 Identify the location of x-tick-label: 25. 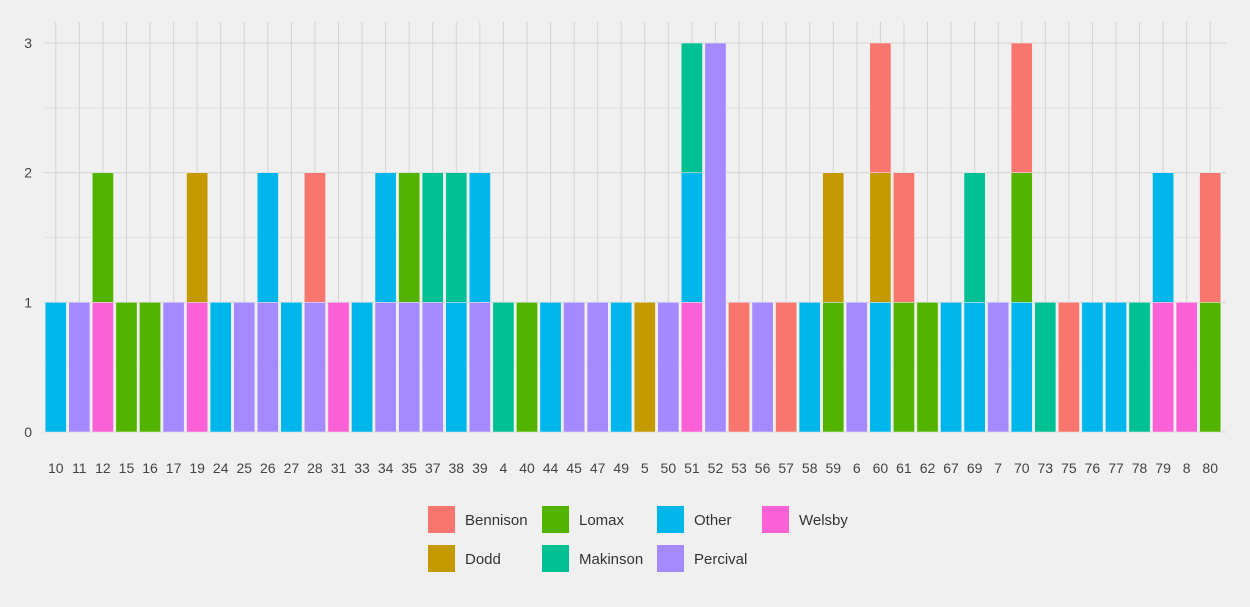
(244, 468).